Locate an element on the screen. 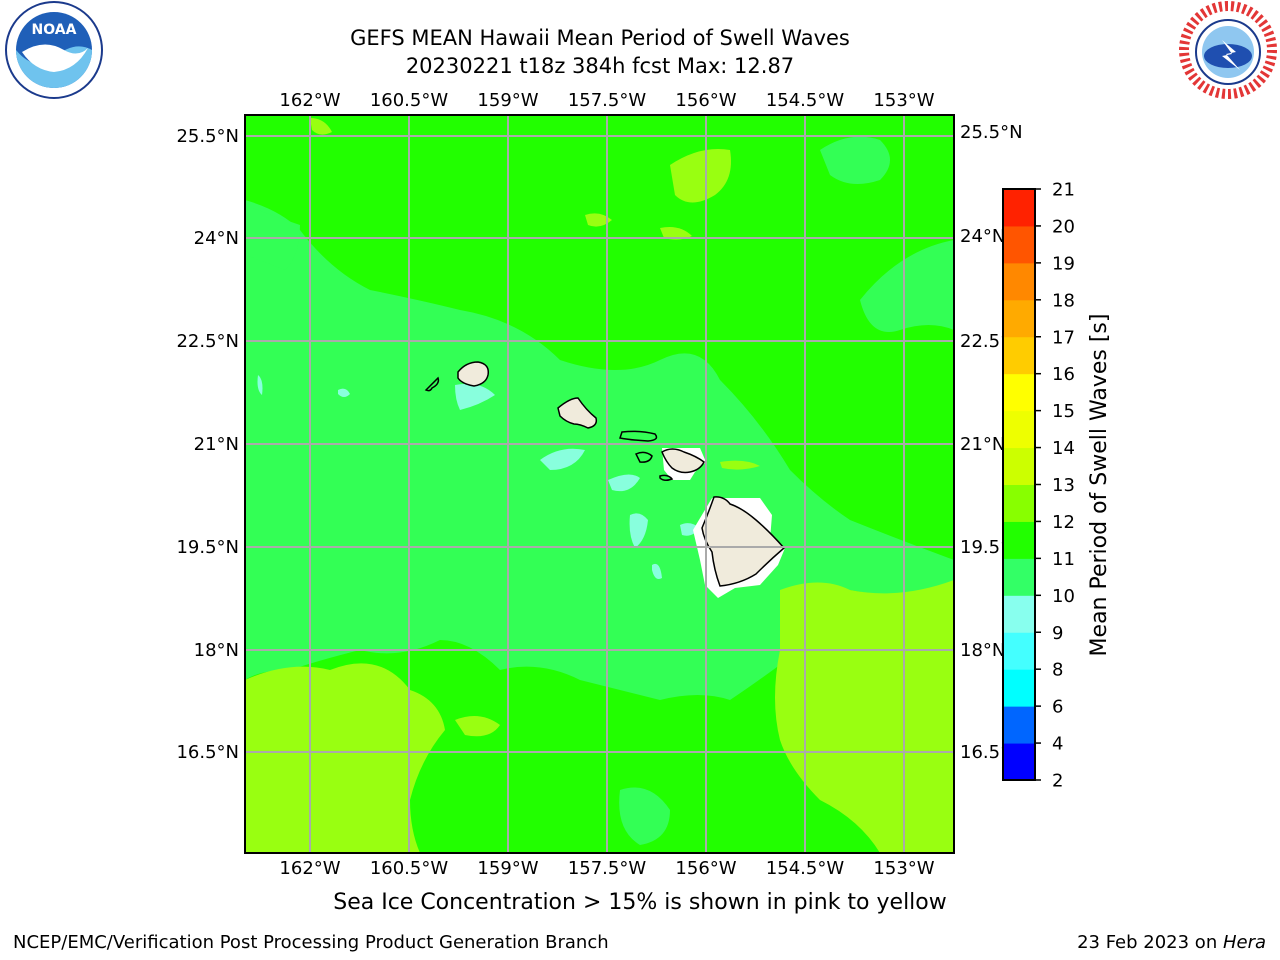 Image resolution: width=1280 pixels, height=960 pixels. lat-label-right: 18°N is located at coordinates (982, 650).